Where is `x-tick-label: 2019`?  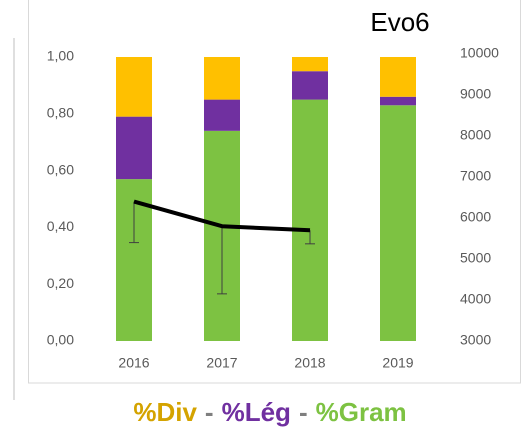
x-tick-label: 2019 is located at coordinates (397, 363).